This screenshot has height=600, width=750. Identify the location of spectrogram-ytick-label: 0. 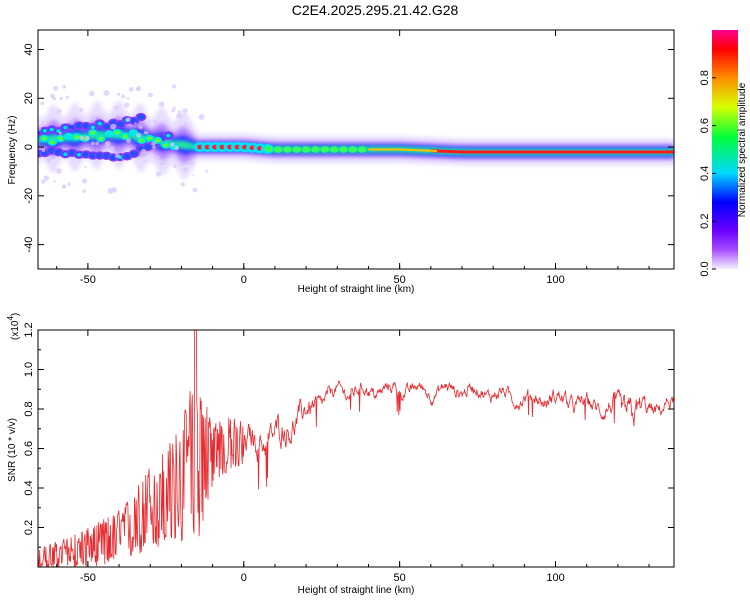
(29, 147).